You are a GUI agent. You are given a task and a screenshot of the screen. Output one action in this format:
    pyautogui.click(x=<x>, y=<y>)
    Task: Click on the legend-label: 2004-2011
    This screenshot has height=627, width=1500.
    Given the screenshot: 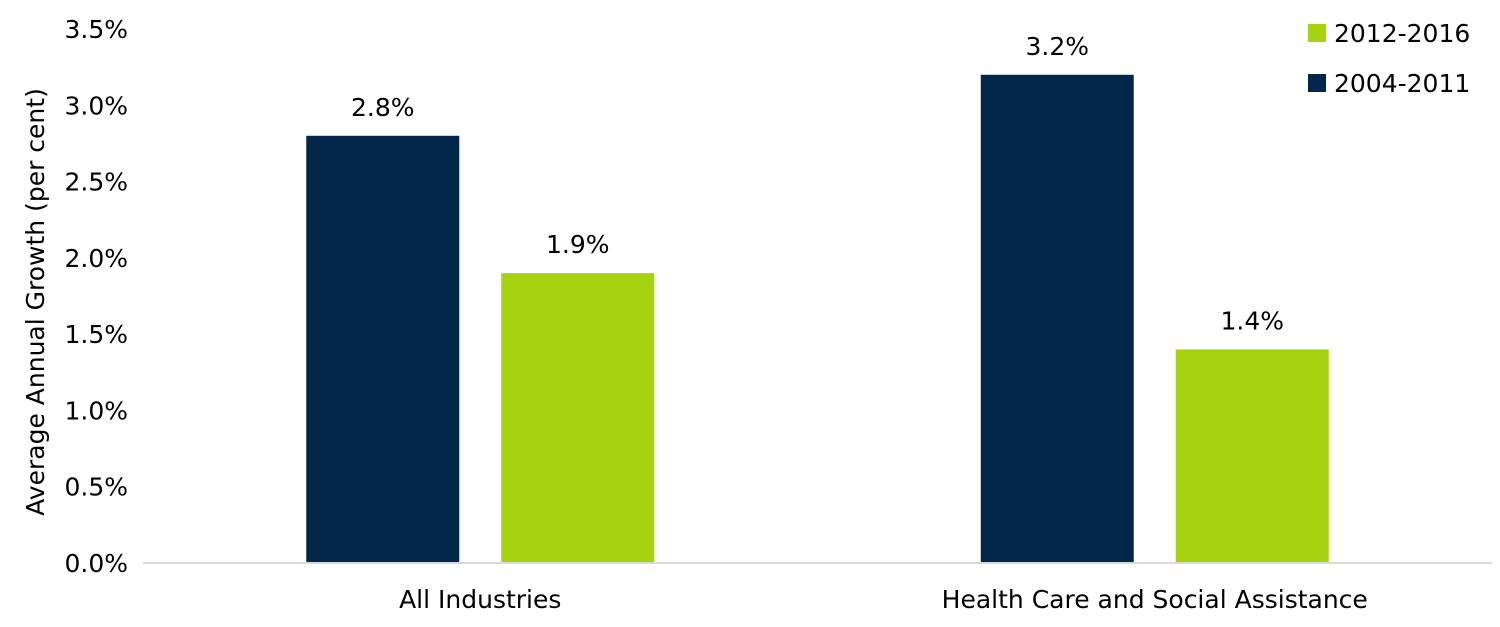 What is the action you would take?
    pyautogui.click(x=1402, y=83)
    